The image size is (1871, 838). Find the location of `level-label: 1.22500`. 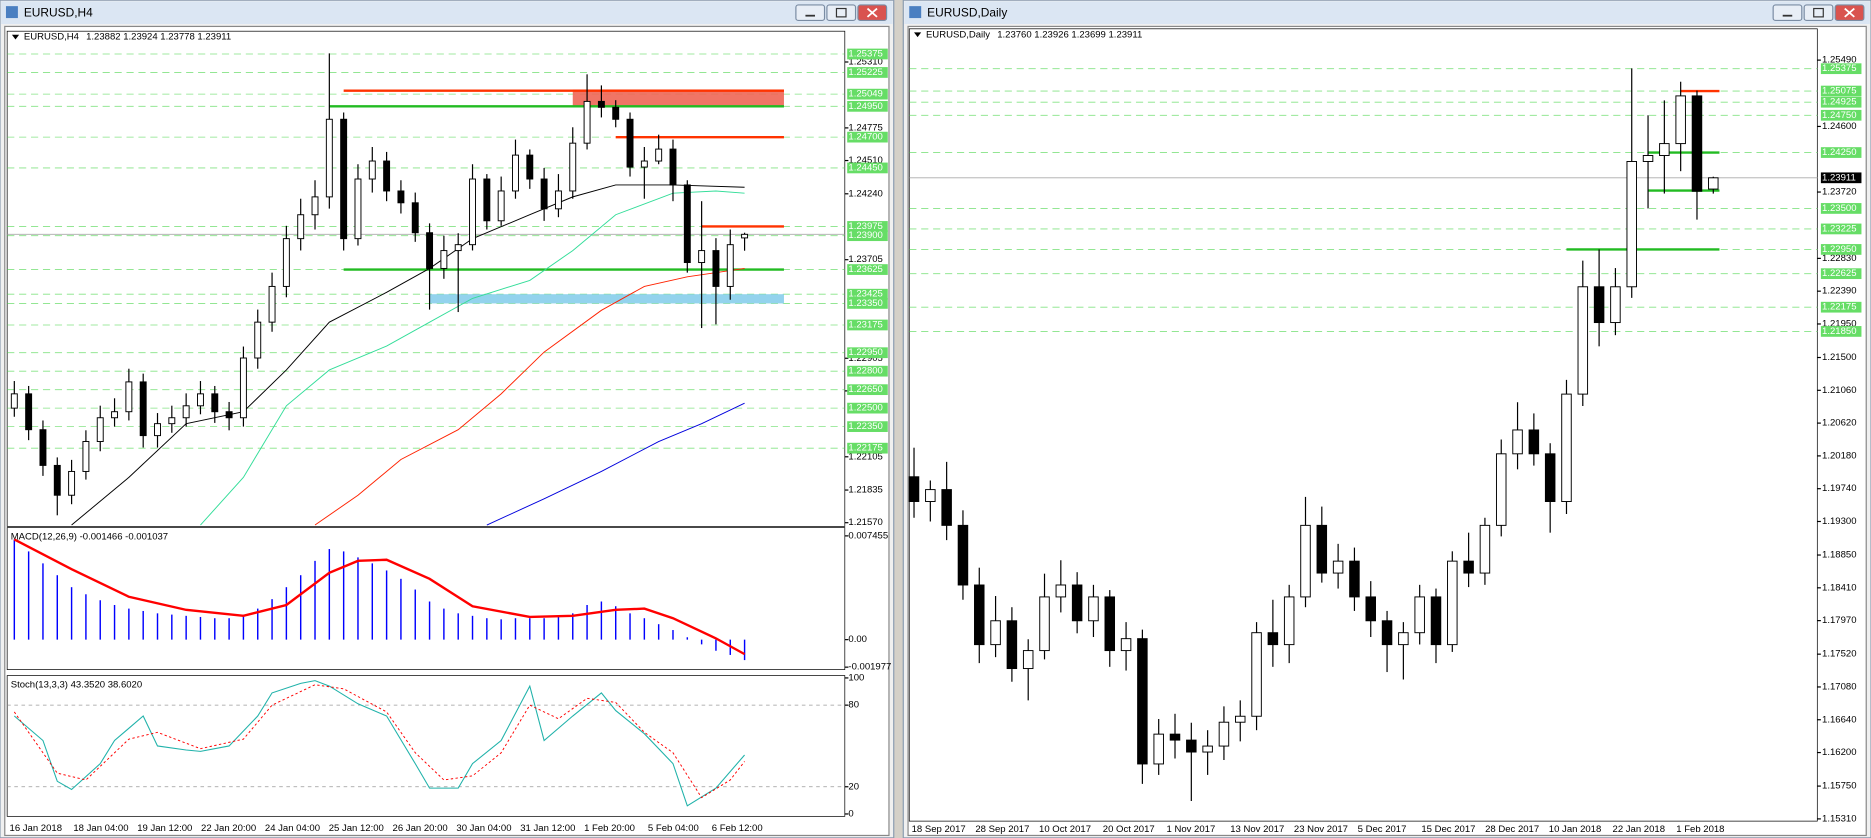

level-label: 1.22500 is located at coordinates (865, 408).